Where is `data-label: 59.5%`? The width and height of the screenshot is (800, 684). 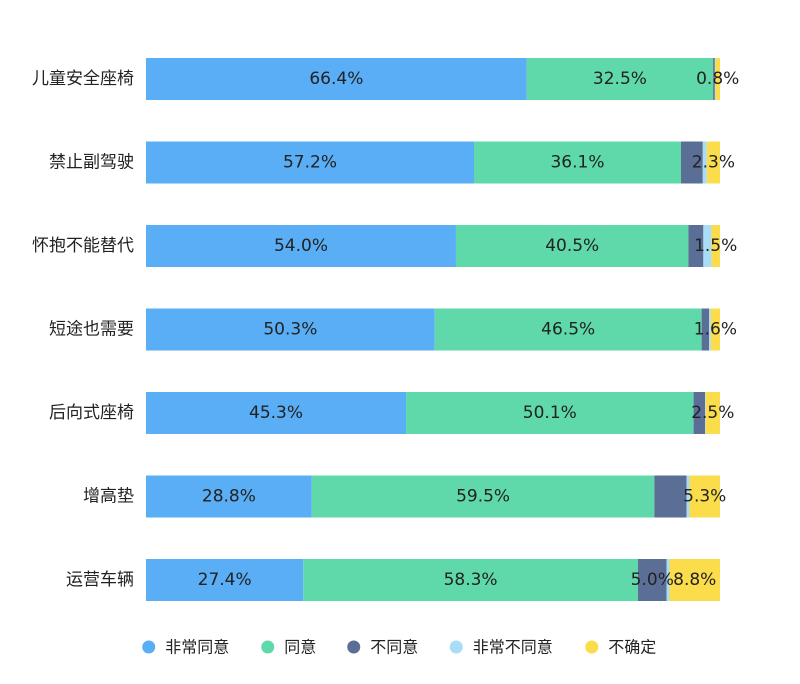 data-label: 59.5% is located at coordinates (483, 497).